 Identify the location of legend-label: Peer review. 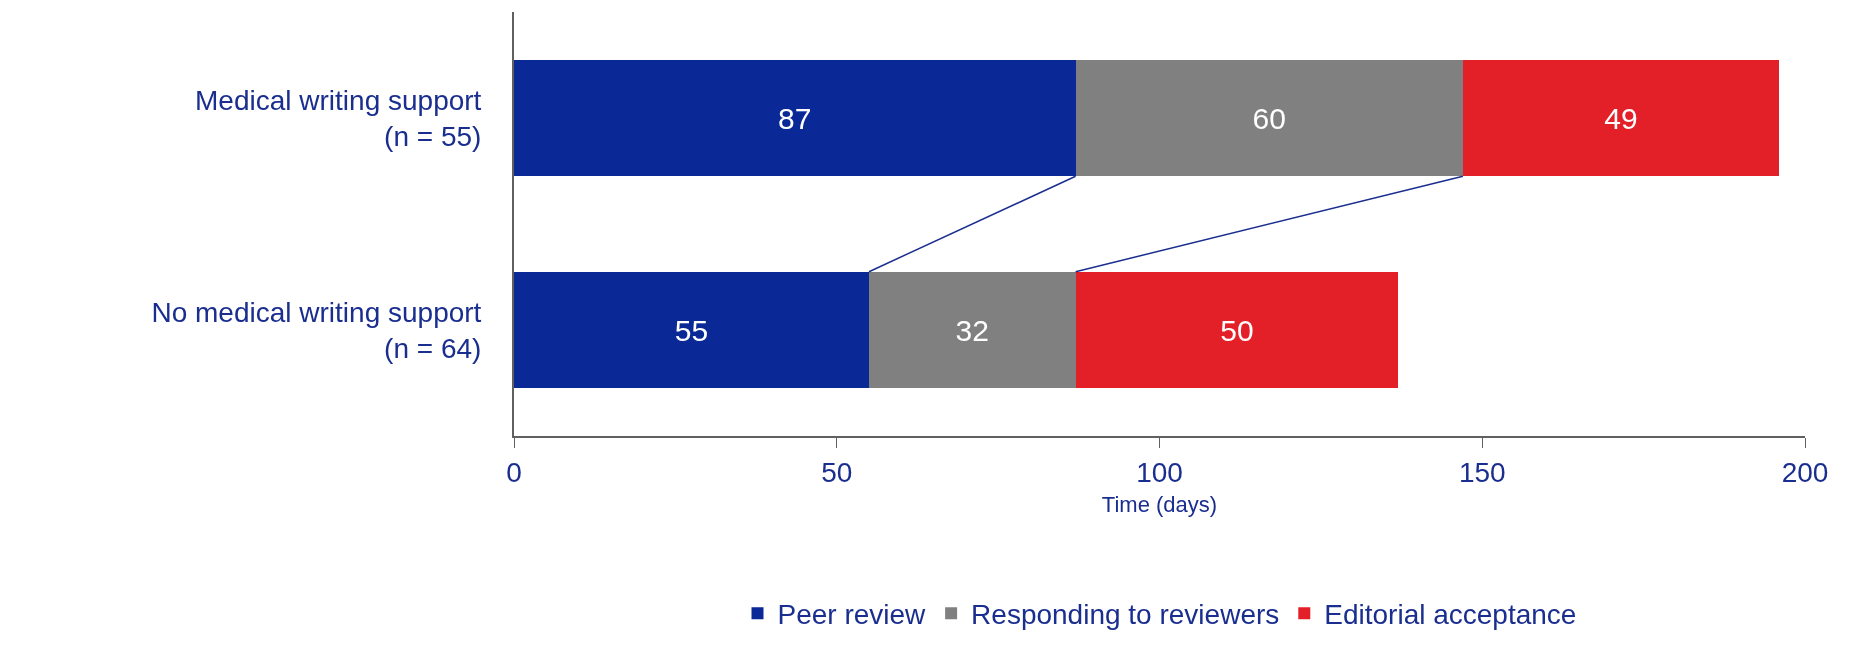
(852, 615).